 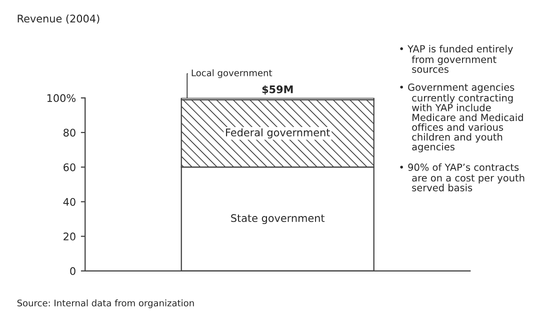 What do you see at coordinates (456, 58) in the screenshot?
I see `text: • YAP is funded entirely from government sources` at bounding box center [456, 58].